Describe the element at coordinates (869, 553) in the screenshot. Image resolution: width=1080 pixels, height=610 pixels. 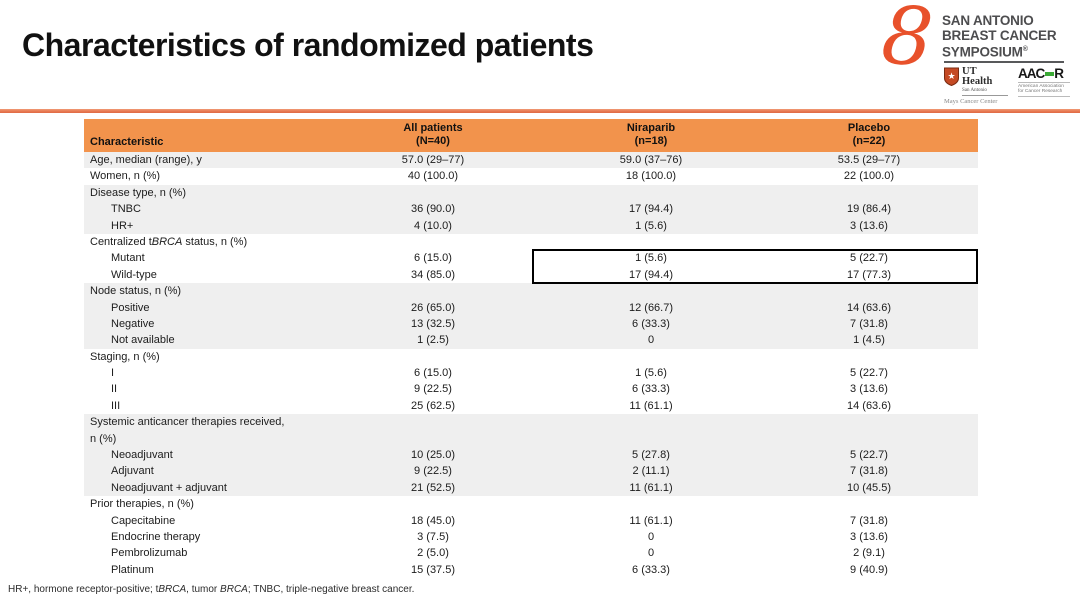
I see `cell-placebo: 2 (9.1)` at that location.